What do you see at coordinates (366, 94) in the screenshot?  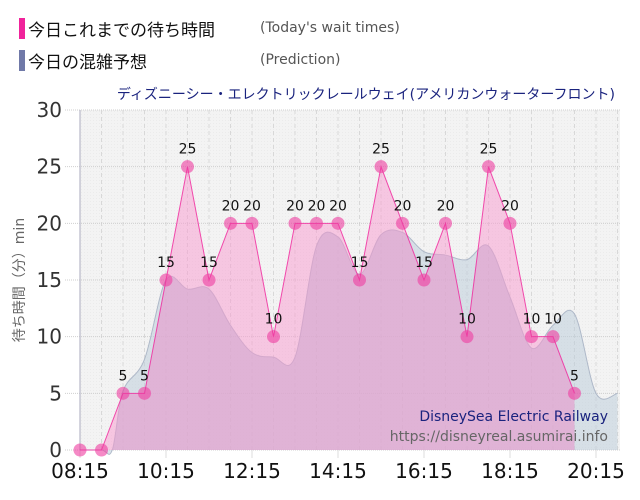 I see `chart-title: ディズニーシー・エレクトリックレールウェイ(アメリカンウォーターフロント)` at bounding box center [366, 94].